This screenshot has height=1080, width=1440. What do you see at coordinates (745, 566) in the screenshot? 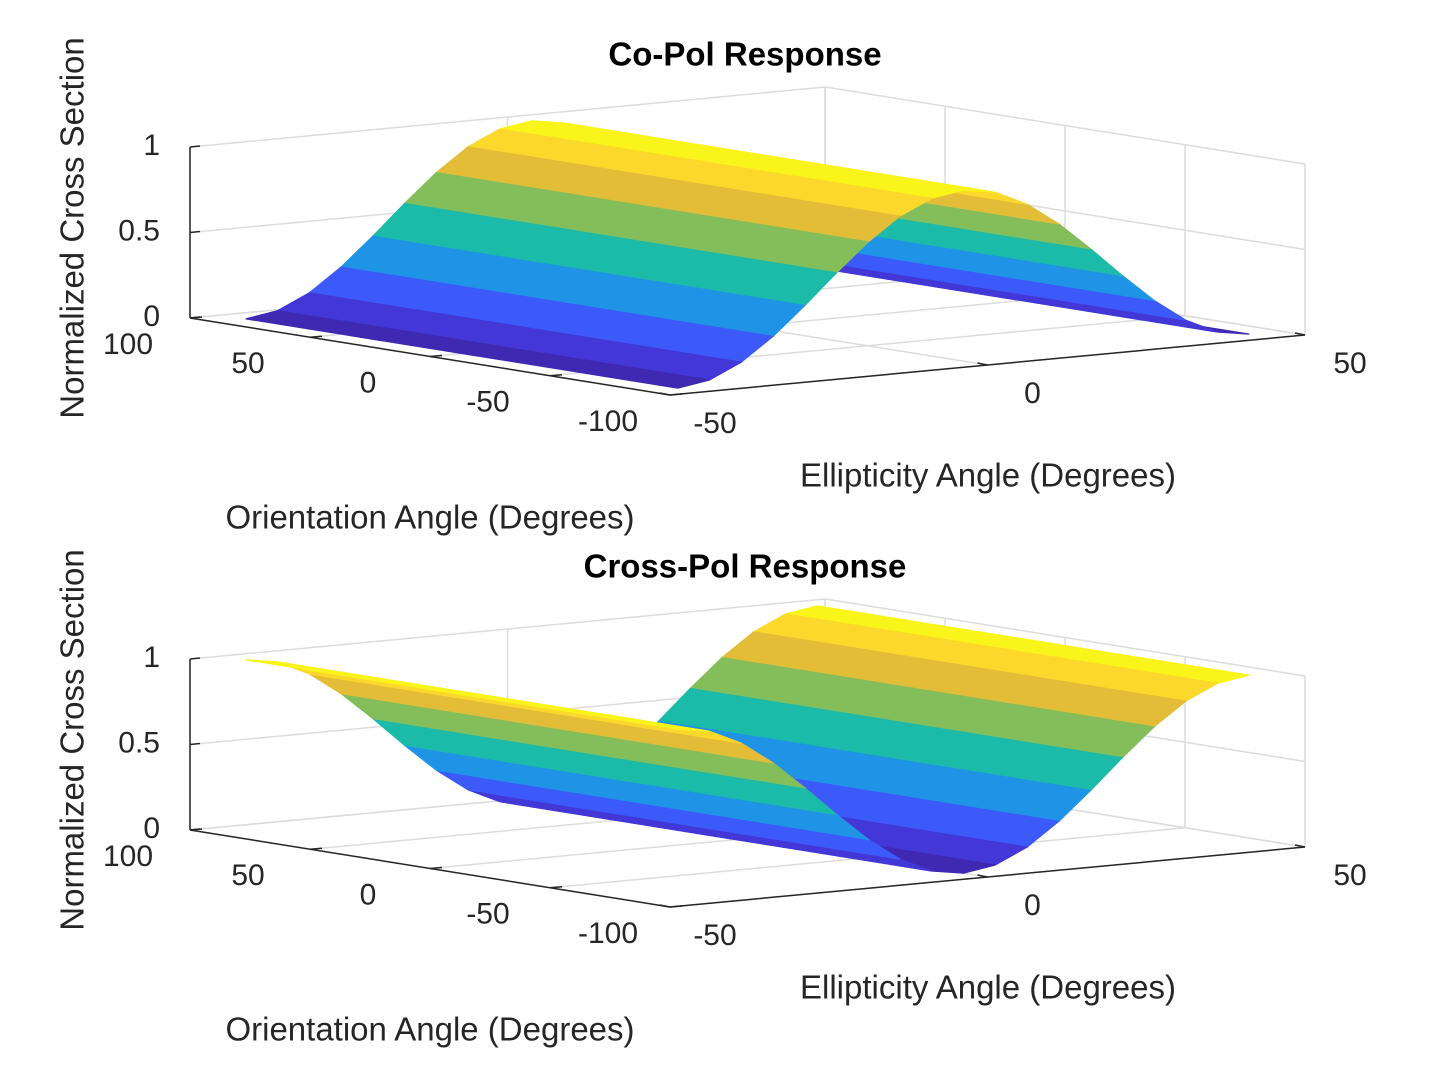
I see `chart-title: Cross-Pol Response` at bounding box center [745, 566].